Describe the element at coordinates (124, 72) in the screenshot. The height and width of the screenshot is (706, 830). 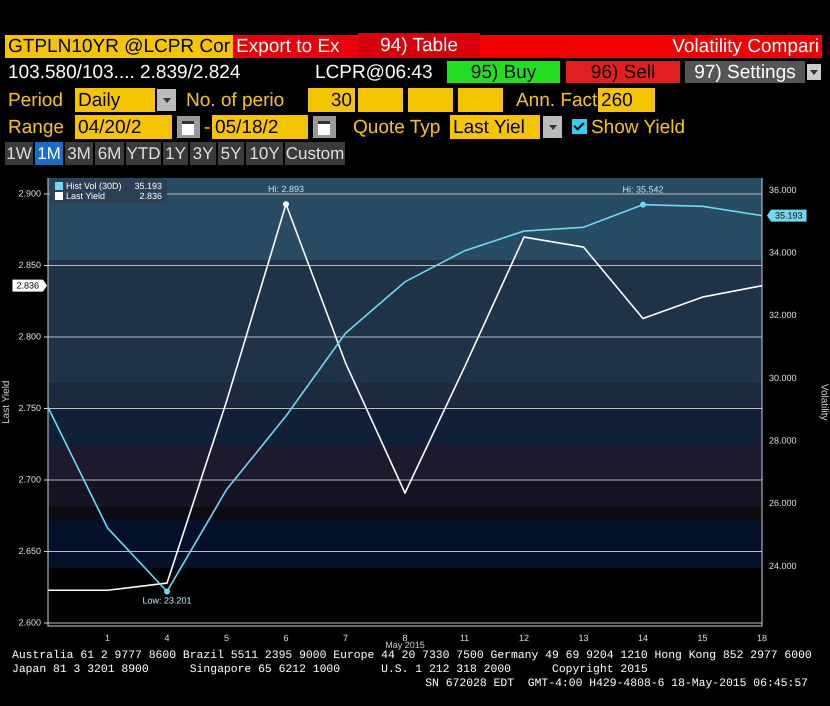
I see `text: 103.580/103.... 2.839/2.824` at that location.